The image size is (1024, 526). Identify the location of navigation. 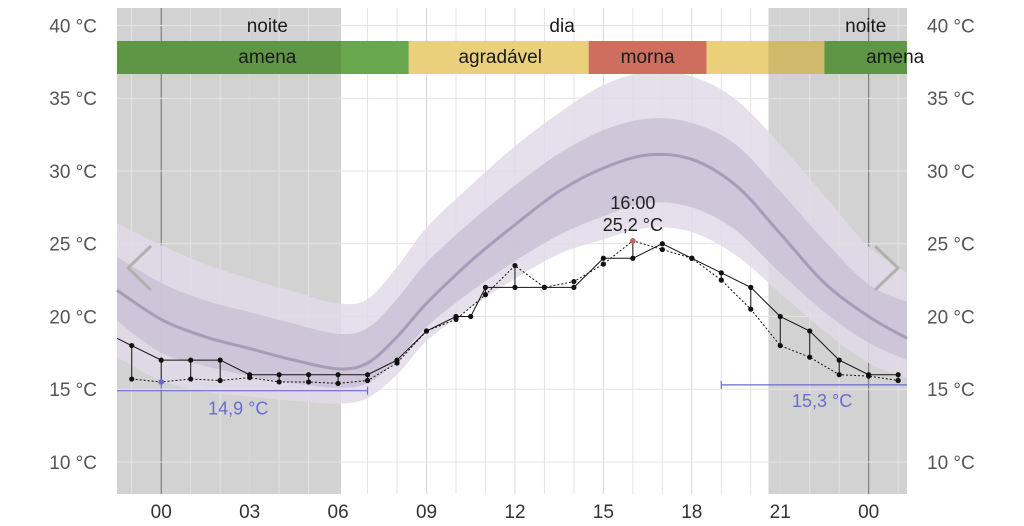
(513, 268).